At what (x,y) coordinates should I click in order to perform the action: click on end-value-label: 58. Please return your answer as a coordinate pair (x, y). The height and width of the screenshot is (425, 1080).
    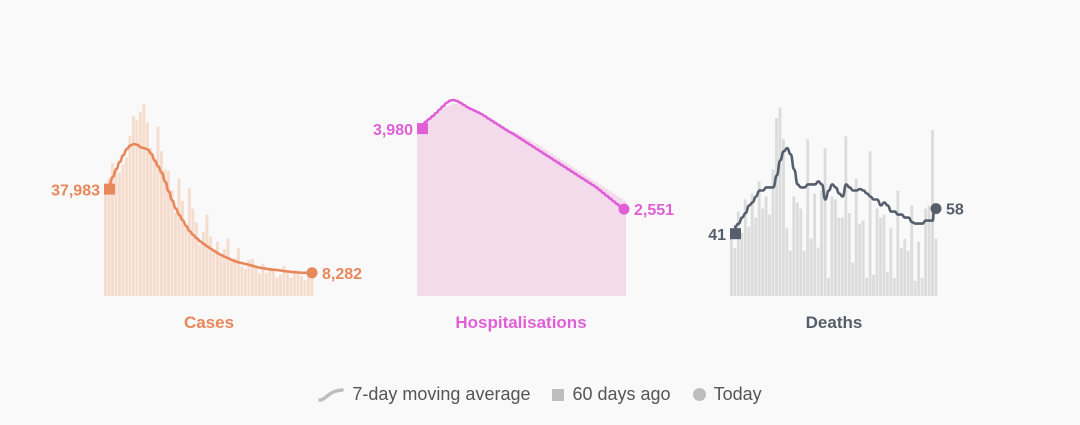
    Looking at the image, I should click on (955, 210).